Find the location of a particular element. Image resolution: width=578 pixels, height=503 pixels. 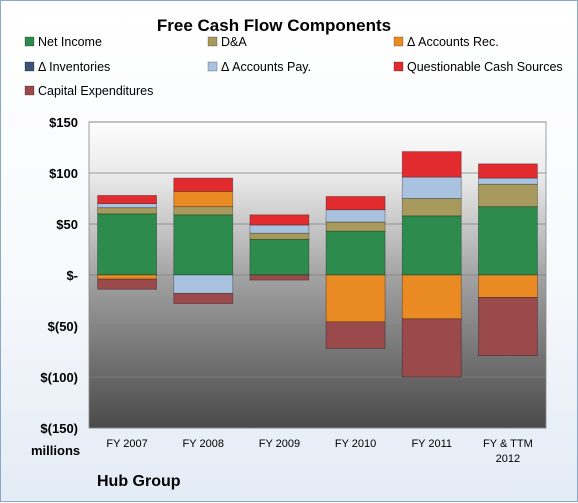

x-tick-label: FY 2010 is located at coordinates (355, 444).